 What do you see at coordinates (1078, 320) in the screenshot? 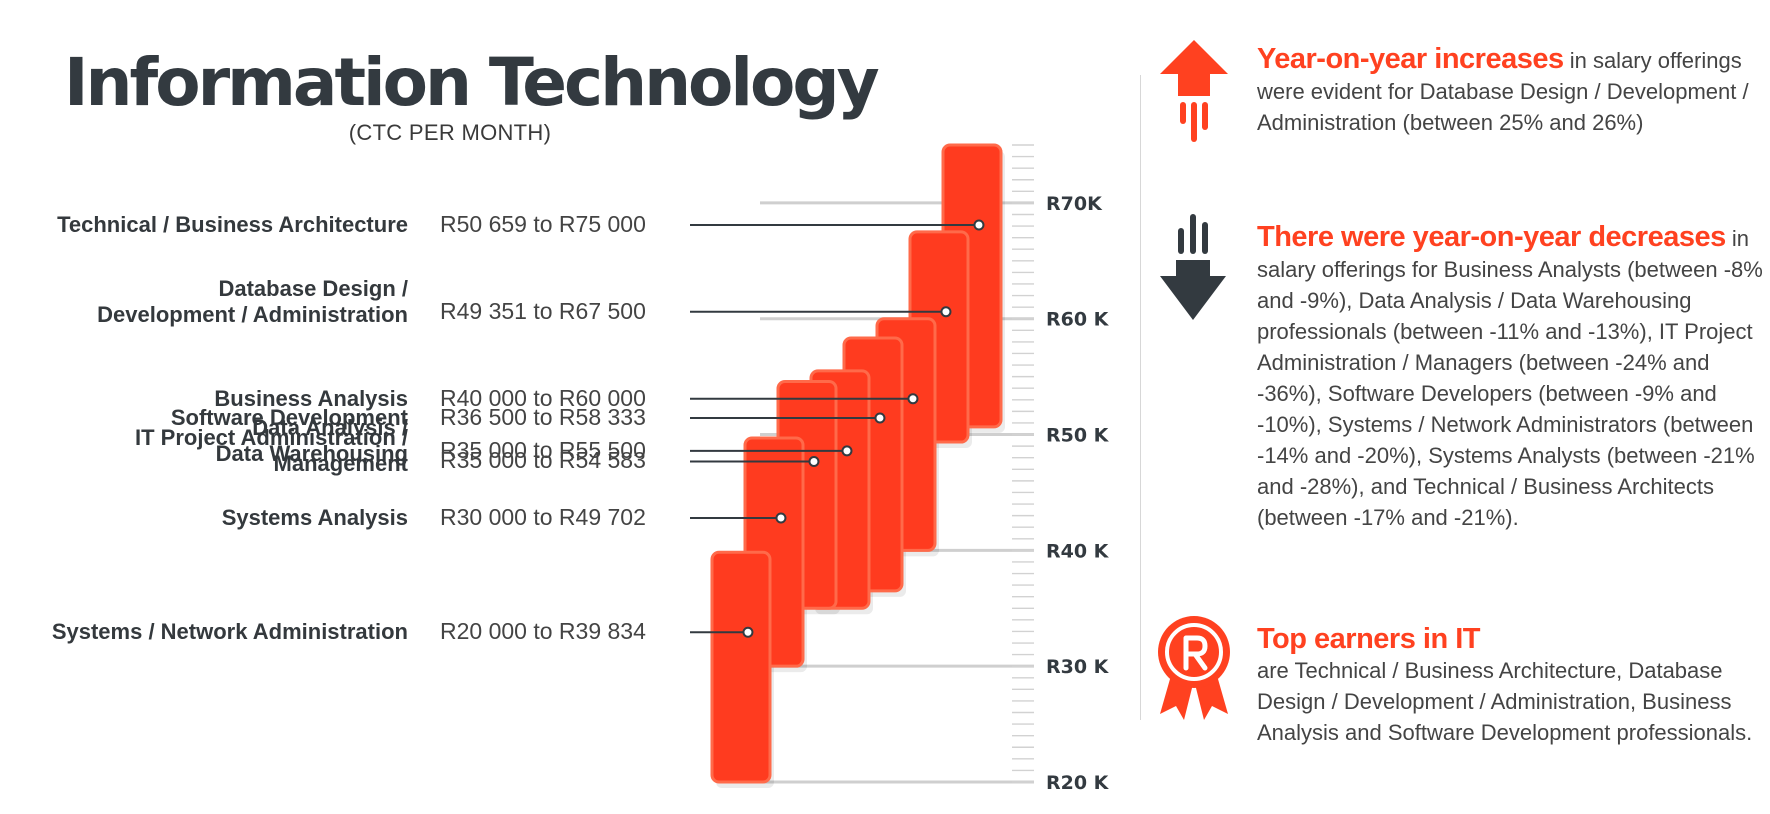
I see `y-tick-label: R60 K` at bounding box center [1078, 320].